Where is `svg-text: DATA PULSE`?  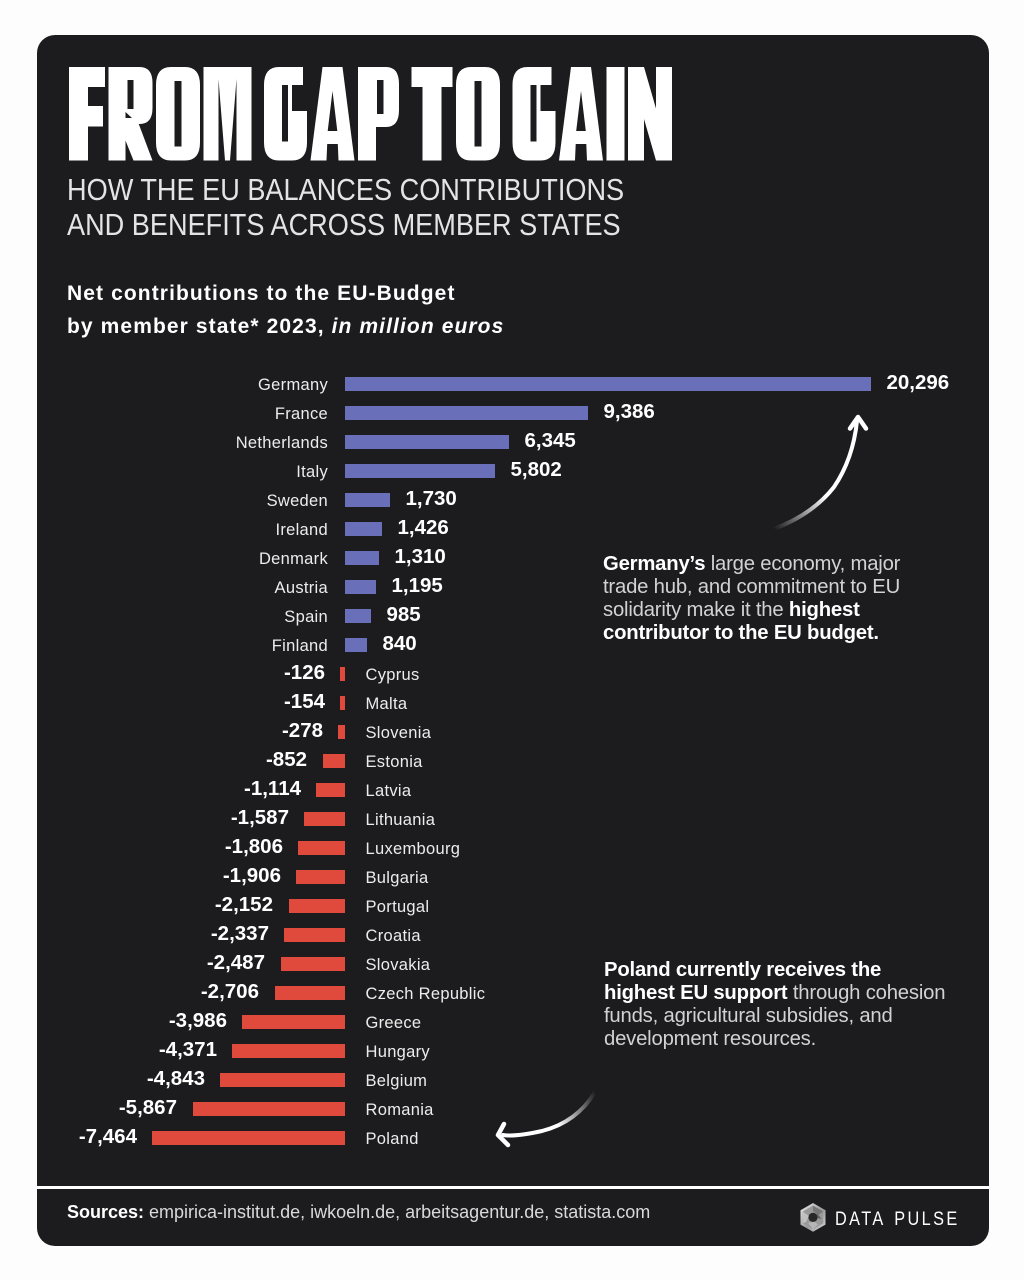 svg-text: DATA PULSE is located at coordinates (897, 1219).